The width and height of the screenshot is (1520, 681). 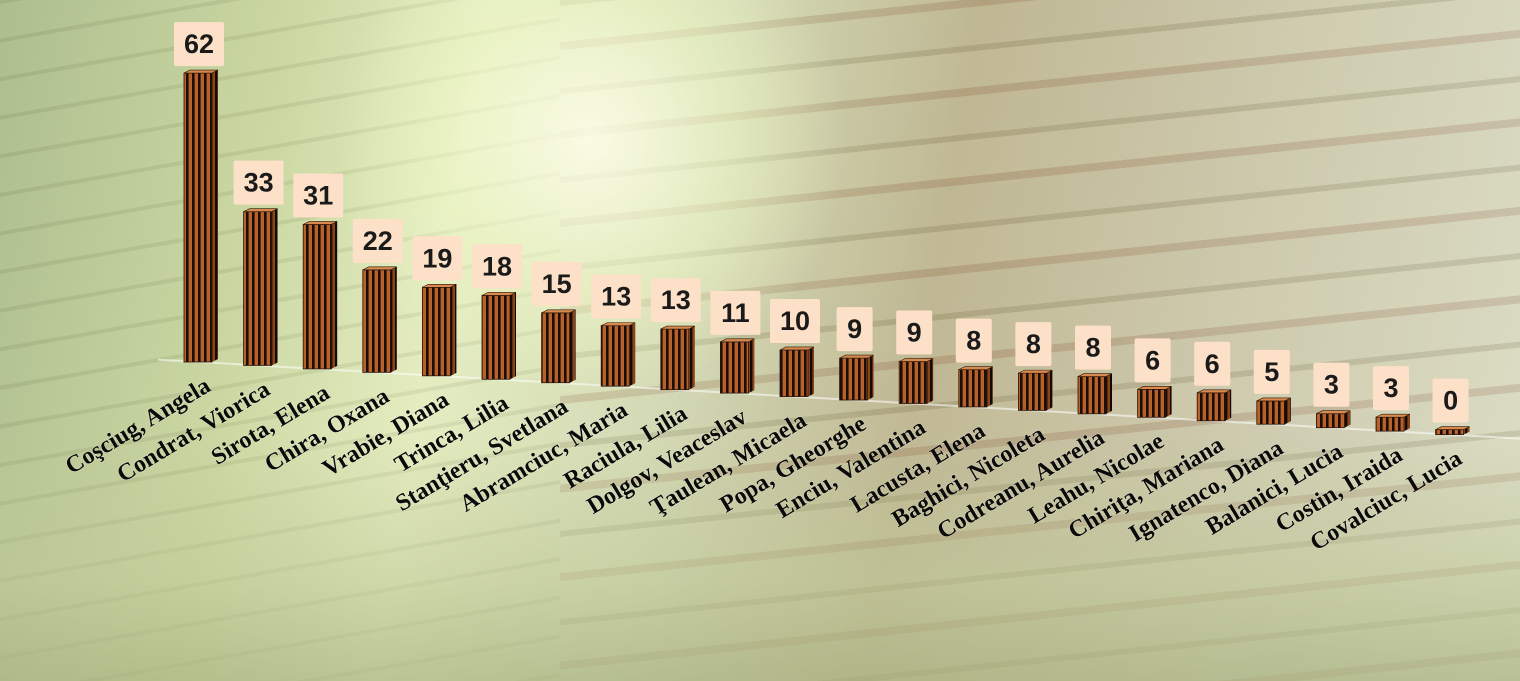 I want to click on value-label: 22, so click(x=377, y=240).